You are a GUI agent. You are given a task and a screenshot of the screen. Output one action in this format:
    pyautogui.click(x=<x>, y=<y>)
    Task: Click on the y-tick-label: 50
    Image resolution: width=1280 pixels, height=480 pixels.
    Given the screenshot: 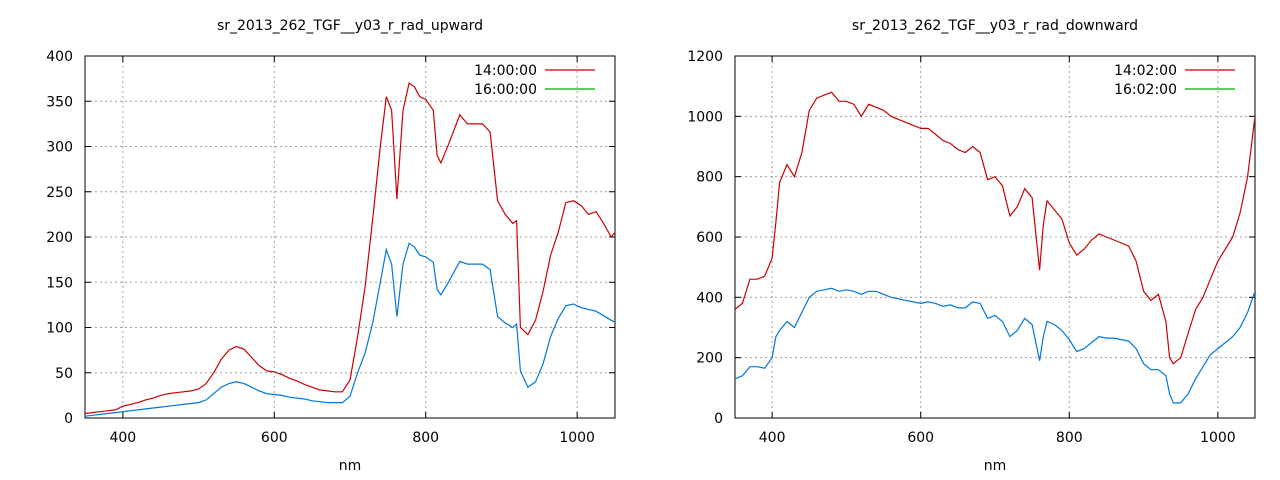 What is the action you would take?
    pyautogui.click(x=64, y=374)
    